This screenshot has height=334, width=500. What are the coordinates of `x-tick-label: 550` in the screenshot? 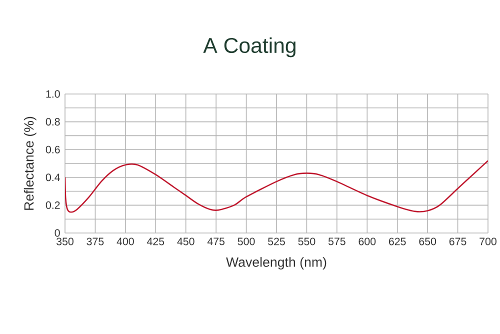 It's located at (307, 242).